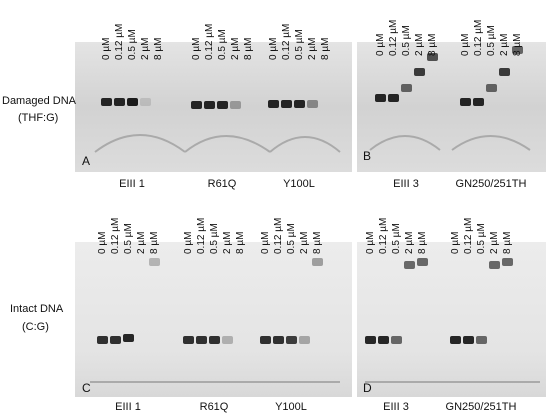 This screenshot has width=550, height=416. What do you see at coordinates (367, 388) in the screenshot?
I see `panel-letter: D` at bounding box center [367, 388].